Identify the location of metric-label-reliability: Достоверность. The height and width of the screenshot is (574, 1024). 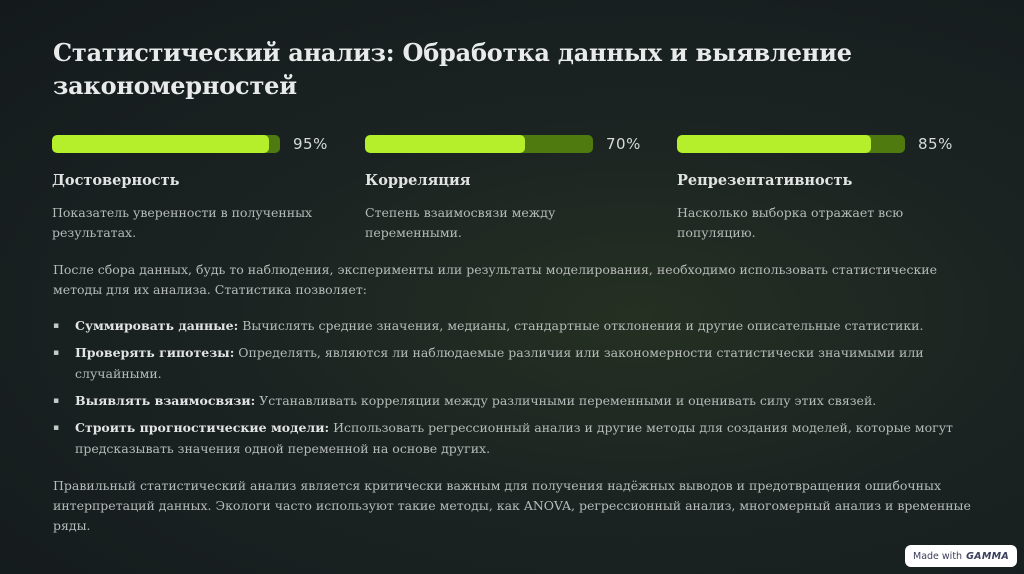
(116, 180).